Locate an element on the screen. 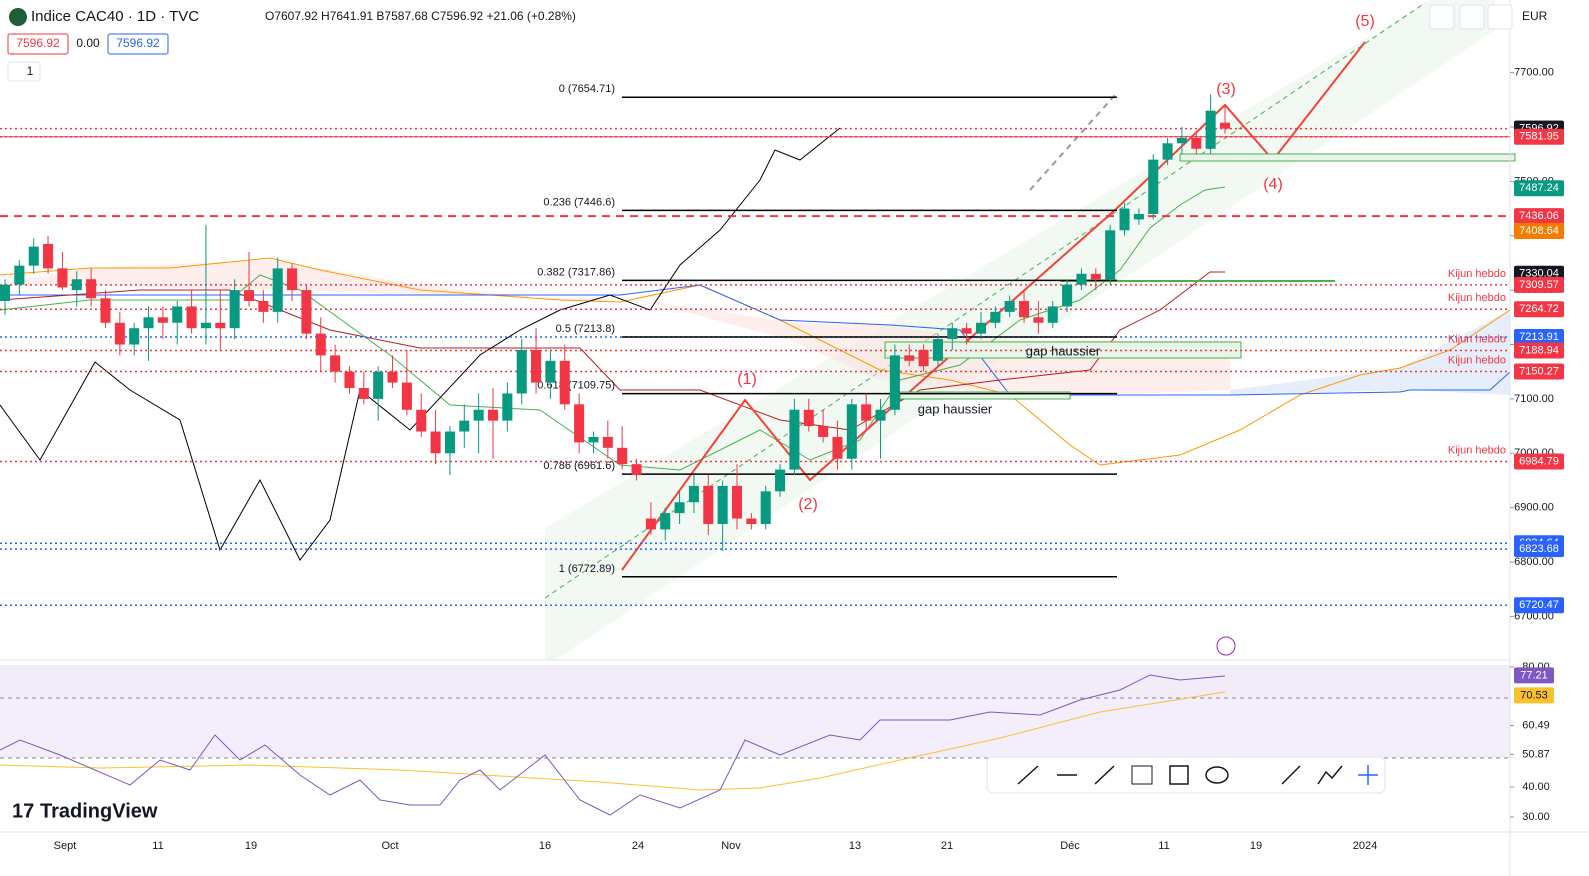  fib-ratio: 0.5 is located at coordinates (563, 329).